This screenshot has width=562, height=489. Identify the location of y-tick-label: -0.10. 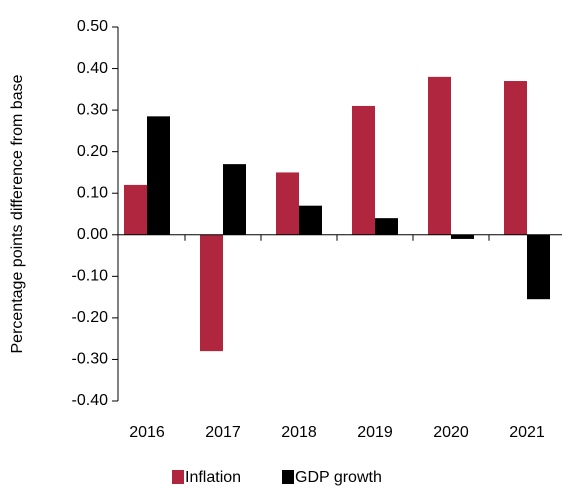
(90, 276).